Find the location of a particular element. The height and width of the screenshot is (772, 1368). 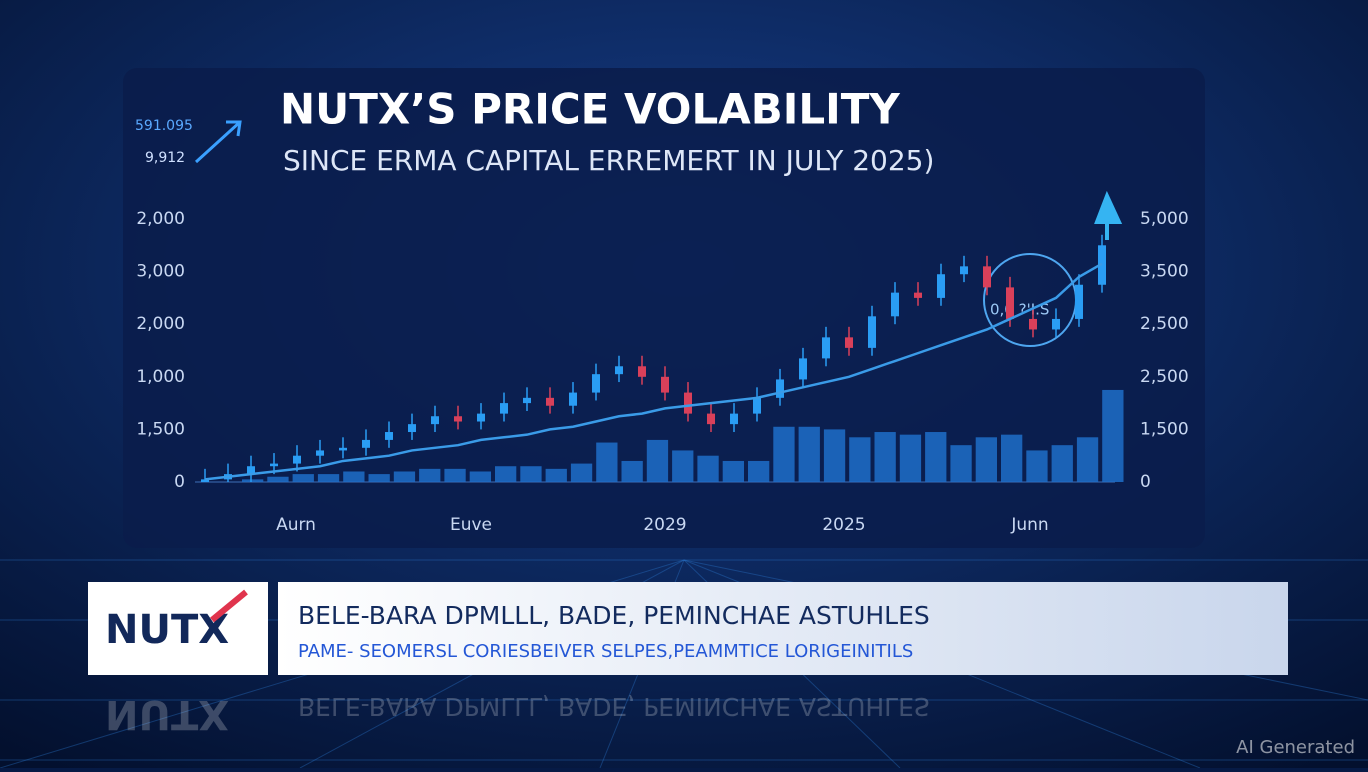

y2-axis-label: 1,500 is located at coordinates (1164, 429).